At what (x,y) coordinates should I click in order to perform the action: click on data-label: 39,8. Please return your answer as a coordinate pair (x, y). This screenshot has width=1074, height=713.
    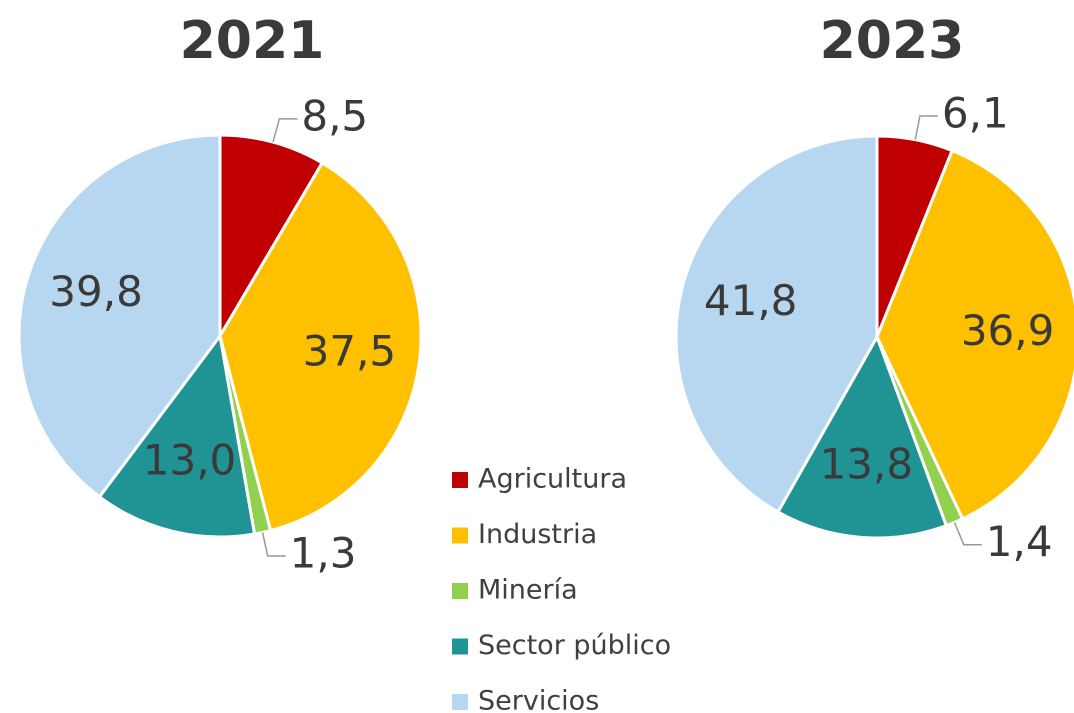
    Looking at the image, I should click on (96, 291).